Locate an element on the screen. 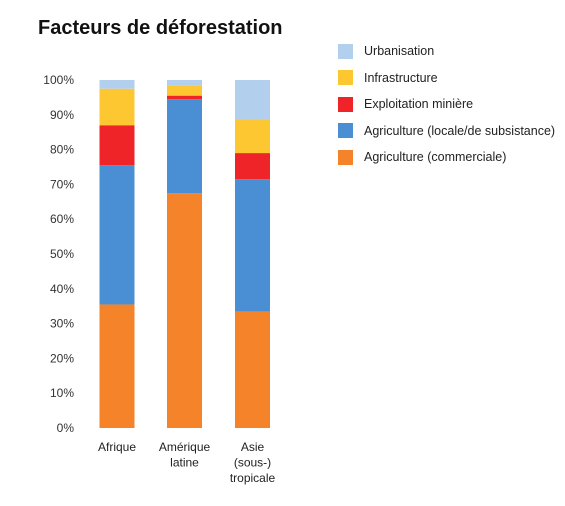  x-category-label: latine is located at coordinates (184, 463).